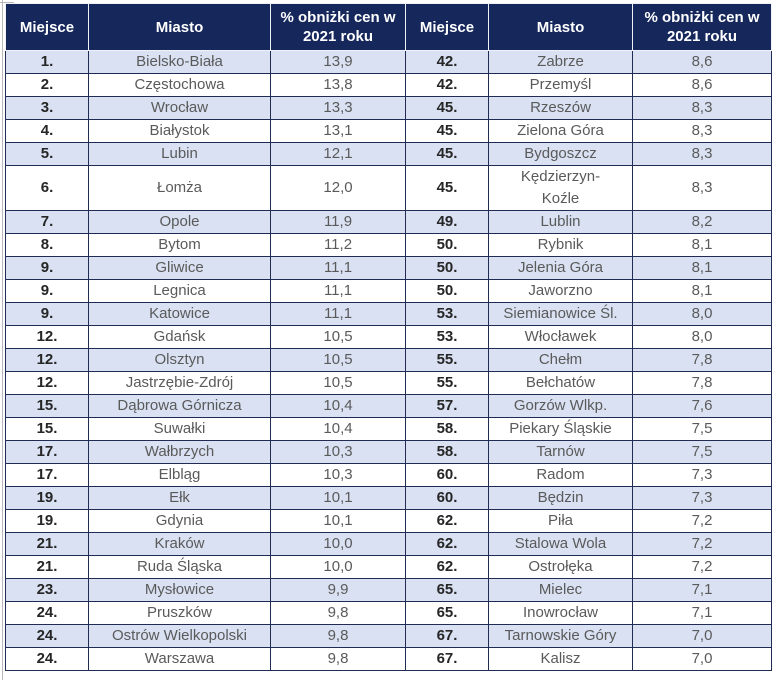 Image resolution: width=776 pixels, height=680 pixels. Describe the element at coordinates (560, 567) in the screenshot. I see `city-cell: Ostrołęka` at that location.